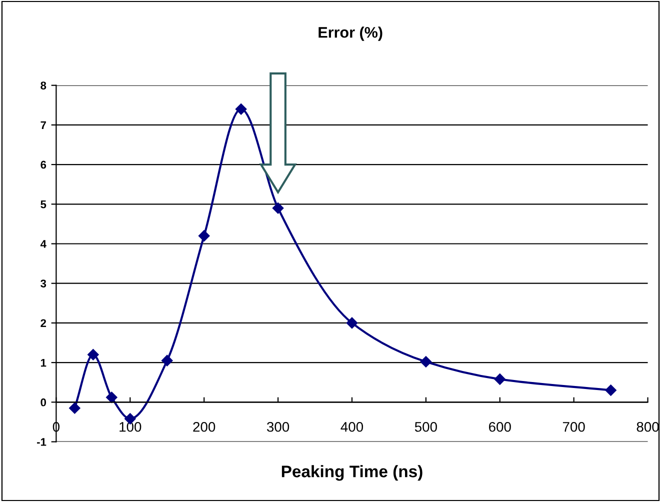 Image resolution: width=661 pixels, height=502 pixels. What do you see at coordinates (647, 427) in the screenshot?
I see `x-tick-label: 800` at bounding box center [647, 427].